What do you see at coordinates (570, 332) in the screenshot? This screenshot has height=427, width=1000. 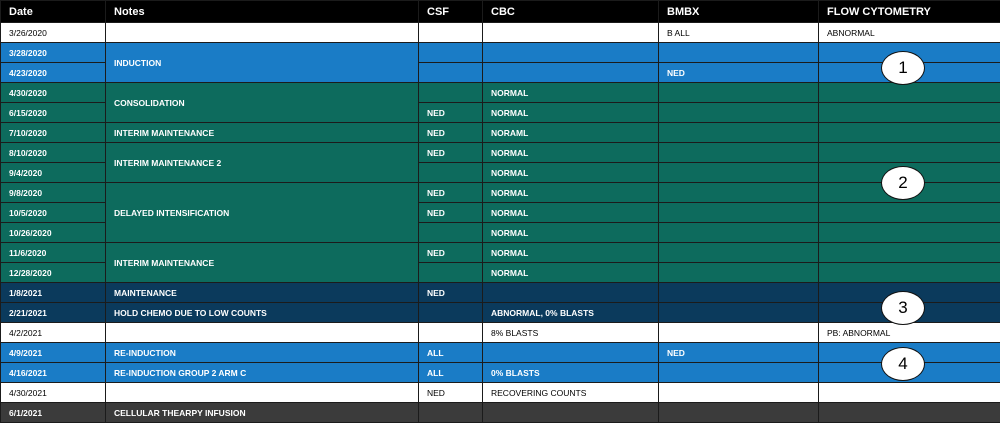 I see `cbc-cell: 8% BLASTS` at bounding box center [570, 332].